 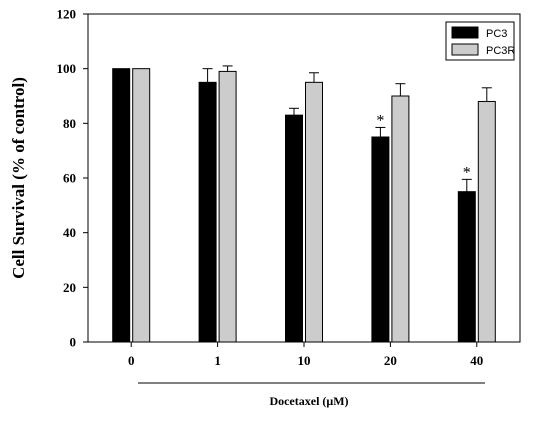 I want to click on y-tick-label-80: 80, so click(x=69, y=123).